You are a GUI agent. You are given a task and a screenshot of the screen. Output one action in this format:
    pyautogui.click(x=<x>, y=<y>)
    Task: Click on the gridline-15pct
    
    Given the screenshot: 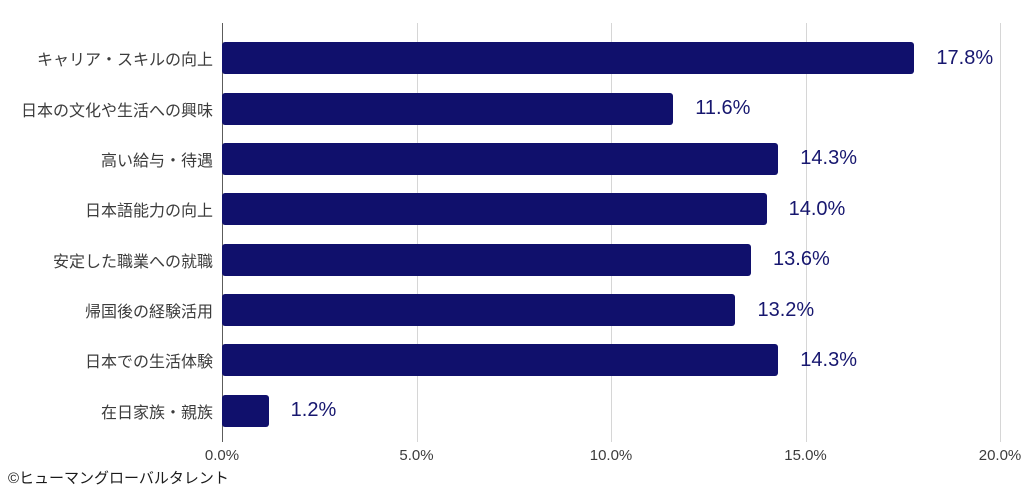 What is the action you would take?
    pyautogui.click(x=806, y=232)
    